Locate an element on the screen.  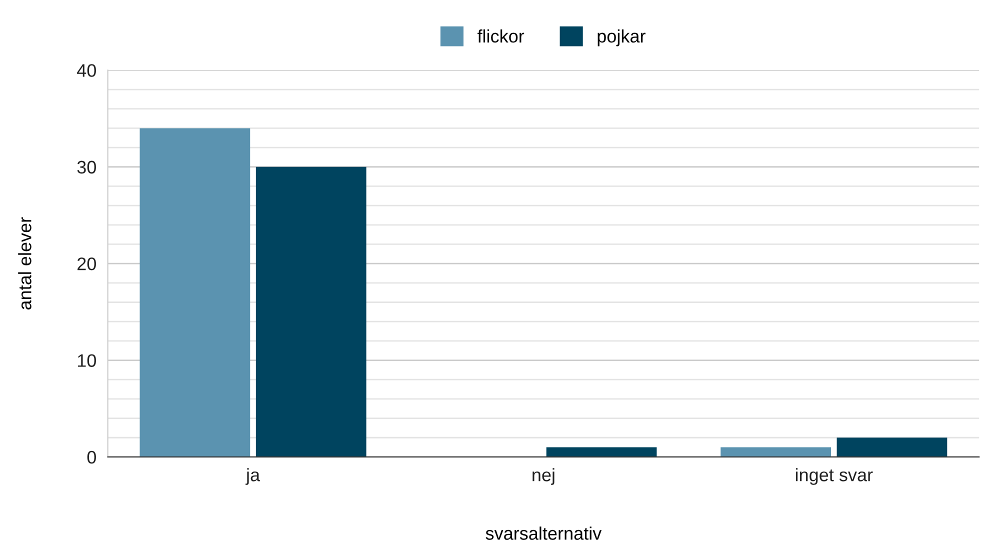
y-tick-label: 20 is located at coordinates (87, 264).